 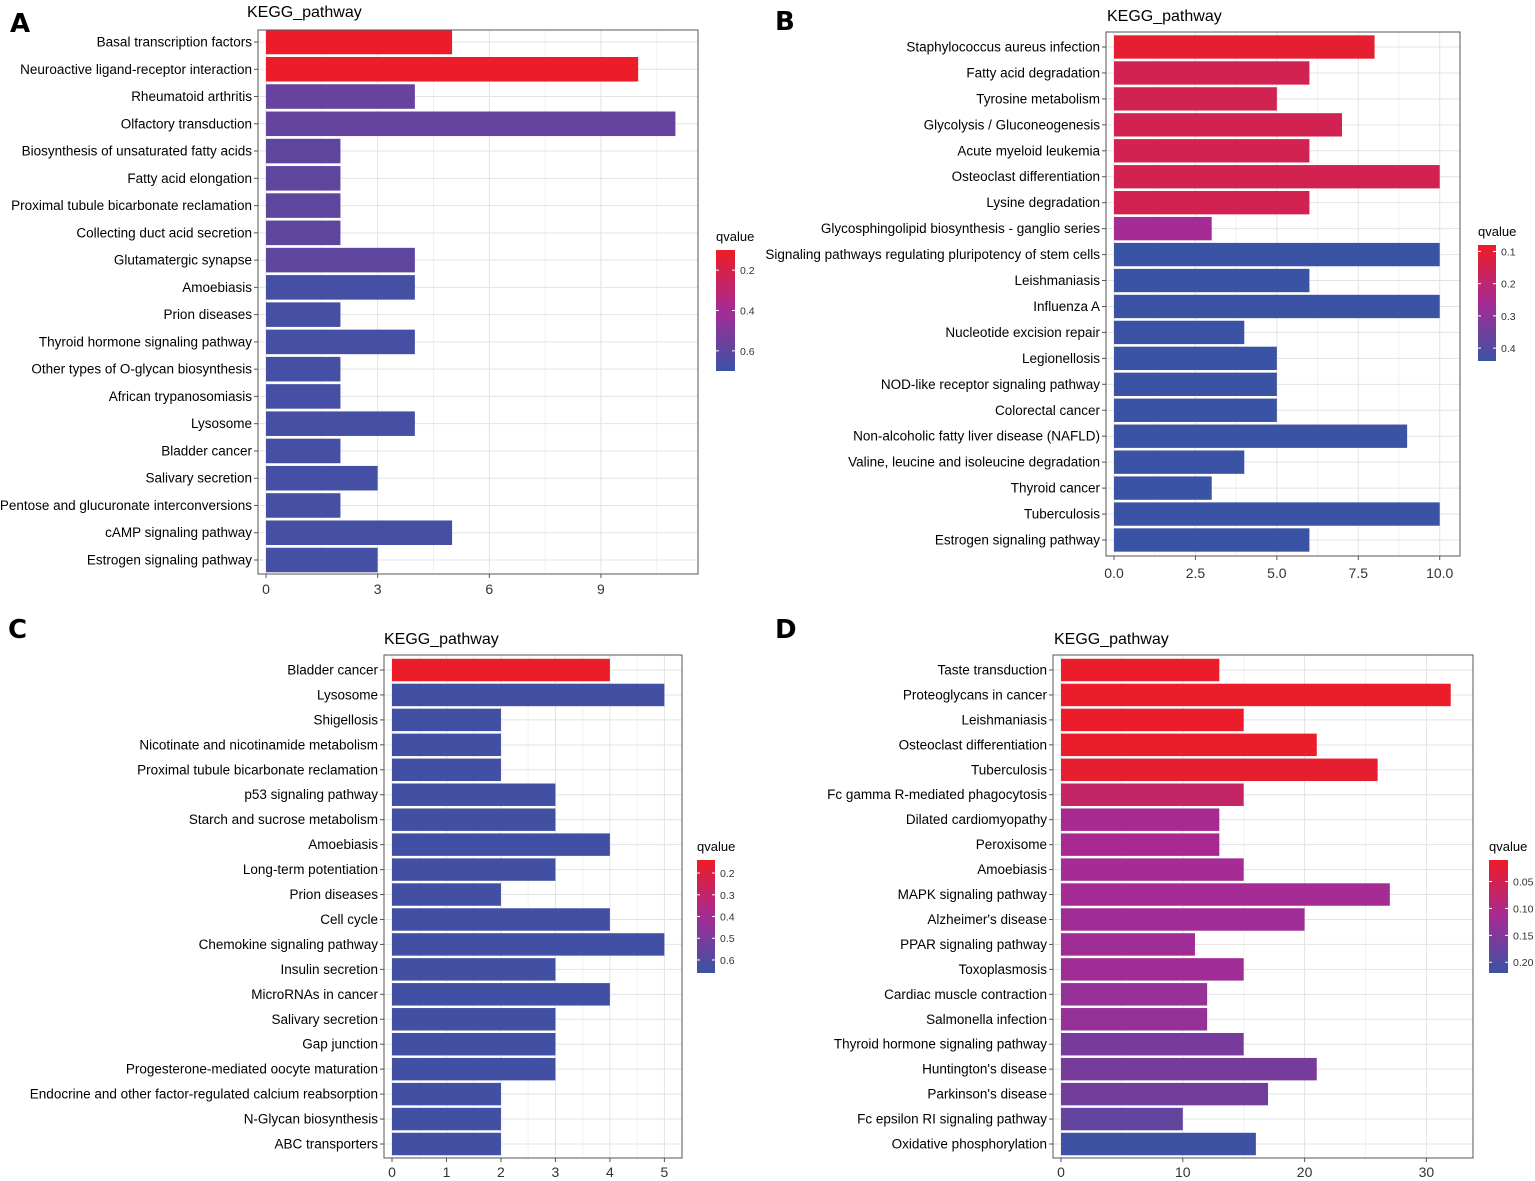 What do you see at coordinates (735, 236) in the screenshot?
I see `panel-a-legend-title: qvalue` at bounding box center [735, 236].